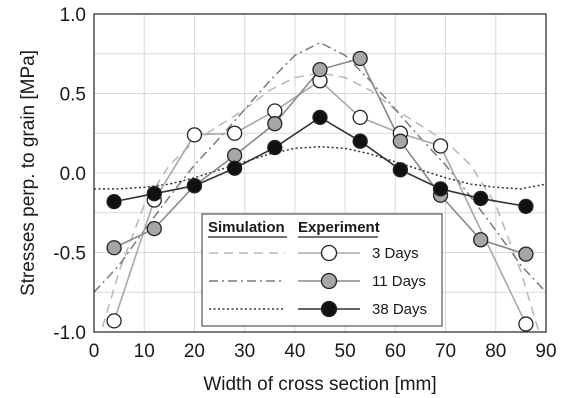  What do you see at coordinates (28, 173) in the screenshot?
I see `y-axis-label: Stresses perp. to grain [MPa]` at bounding box center [28, 173].